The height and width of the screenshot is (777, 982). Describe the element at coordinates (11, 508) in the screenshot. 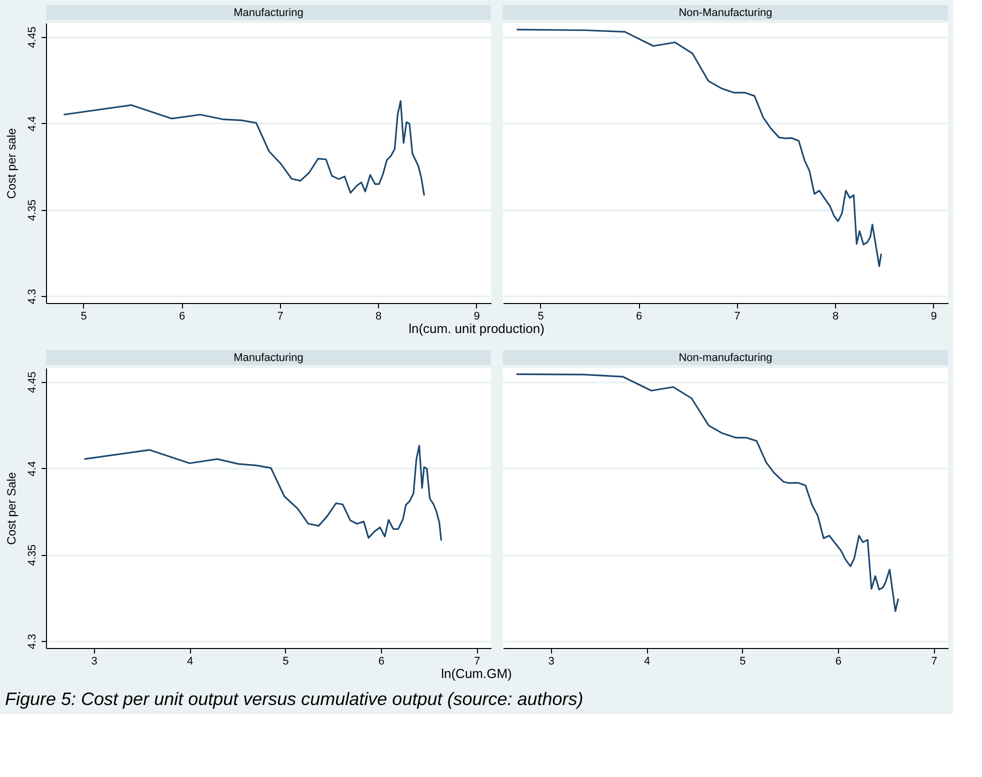

I see `y-axis-title: Cost per Sale` at that location.